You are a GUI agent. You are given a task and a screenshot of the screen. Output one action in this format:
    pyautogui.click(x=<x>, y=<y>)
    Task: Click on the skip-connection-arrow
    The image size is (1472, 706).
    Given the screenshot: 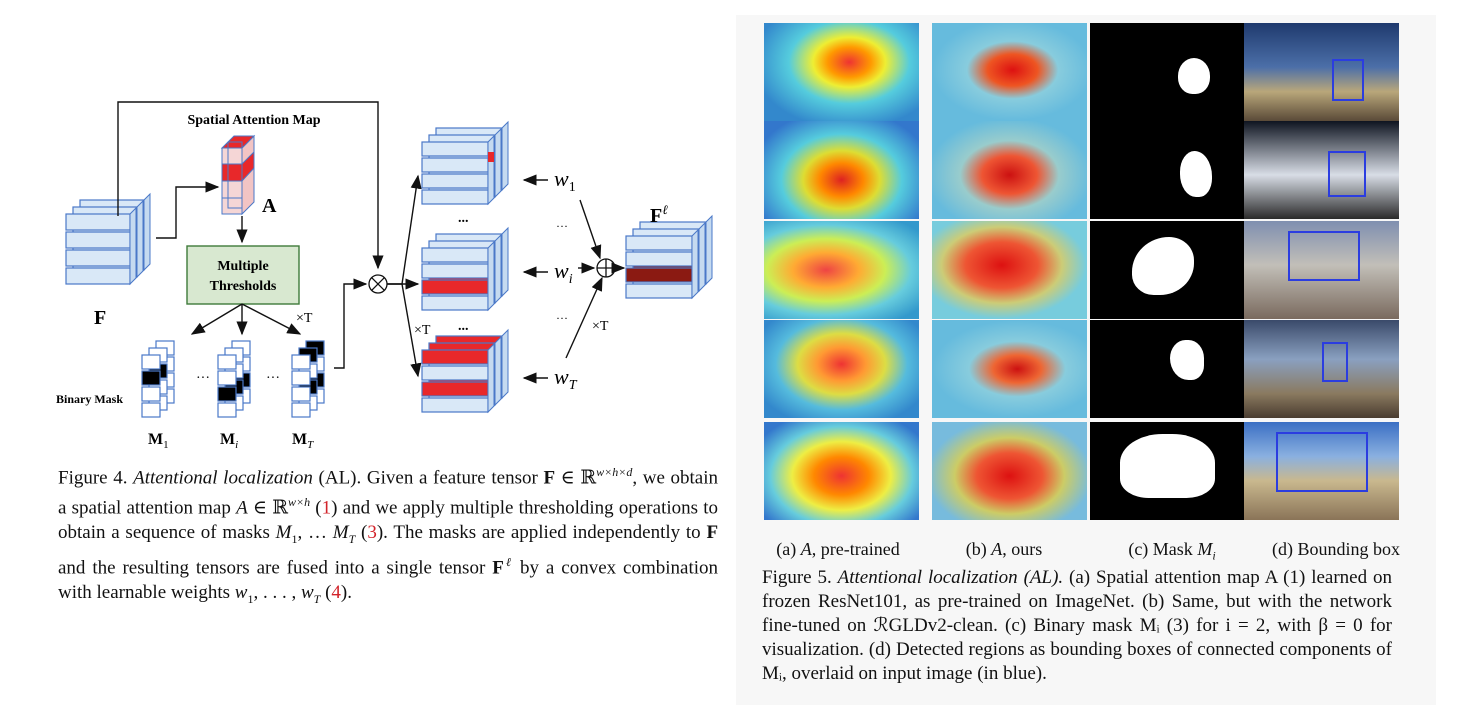 What is the action you would take?
    pyautogui.click(x=250, y=185)
    